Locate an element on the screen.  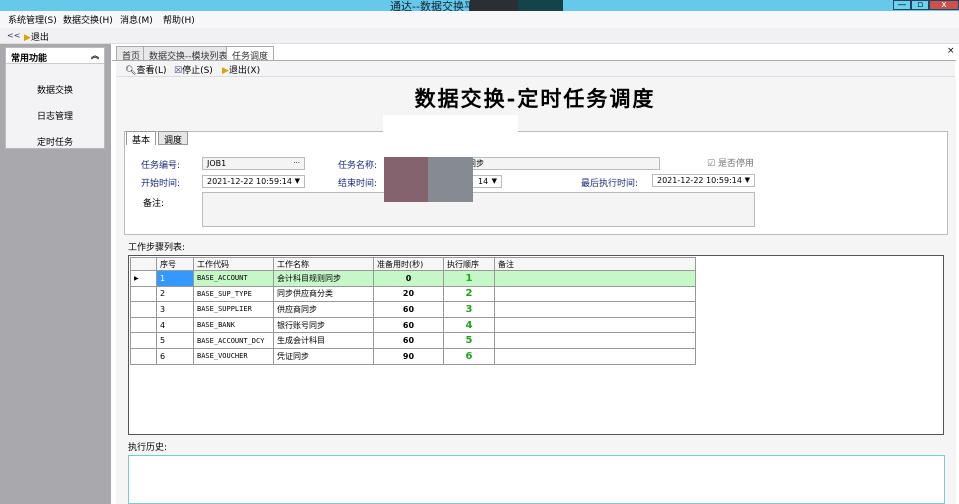
view-button: 🔍︎查看(L) is located at coordinates (145, 69).